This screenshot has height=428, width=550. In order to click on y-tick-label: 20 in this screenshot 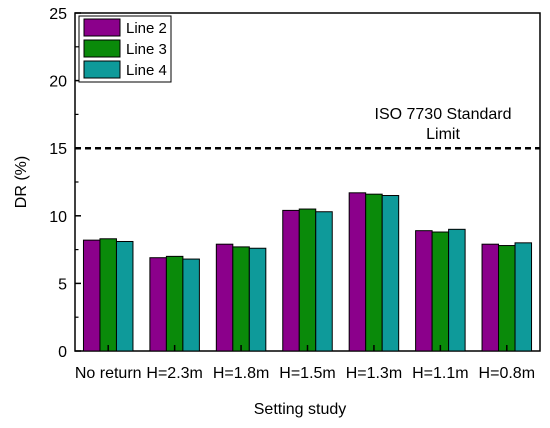, I will do `click(58, 82)`.